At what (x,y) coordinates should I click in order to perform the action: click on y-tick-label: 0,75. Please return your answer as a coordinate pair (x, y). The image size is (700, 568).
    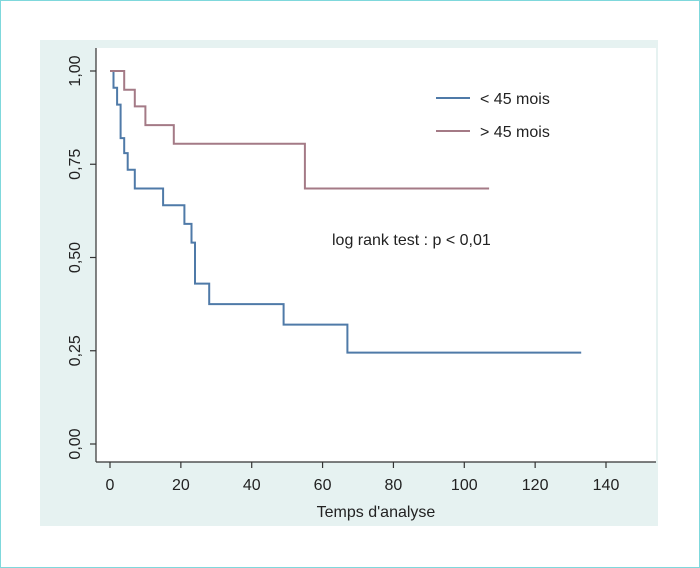
    Looking at the image, I should click on (75, 164).